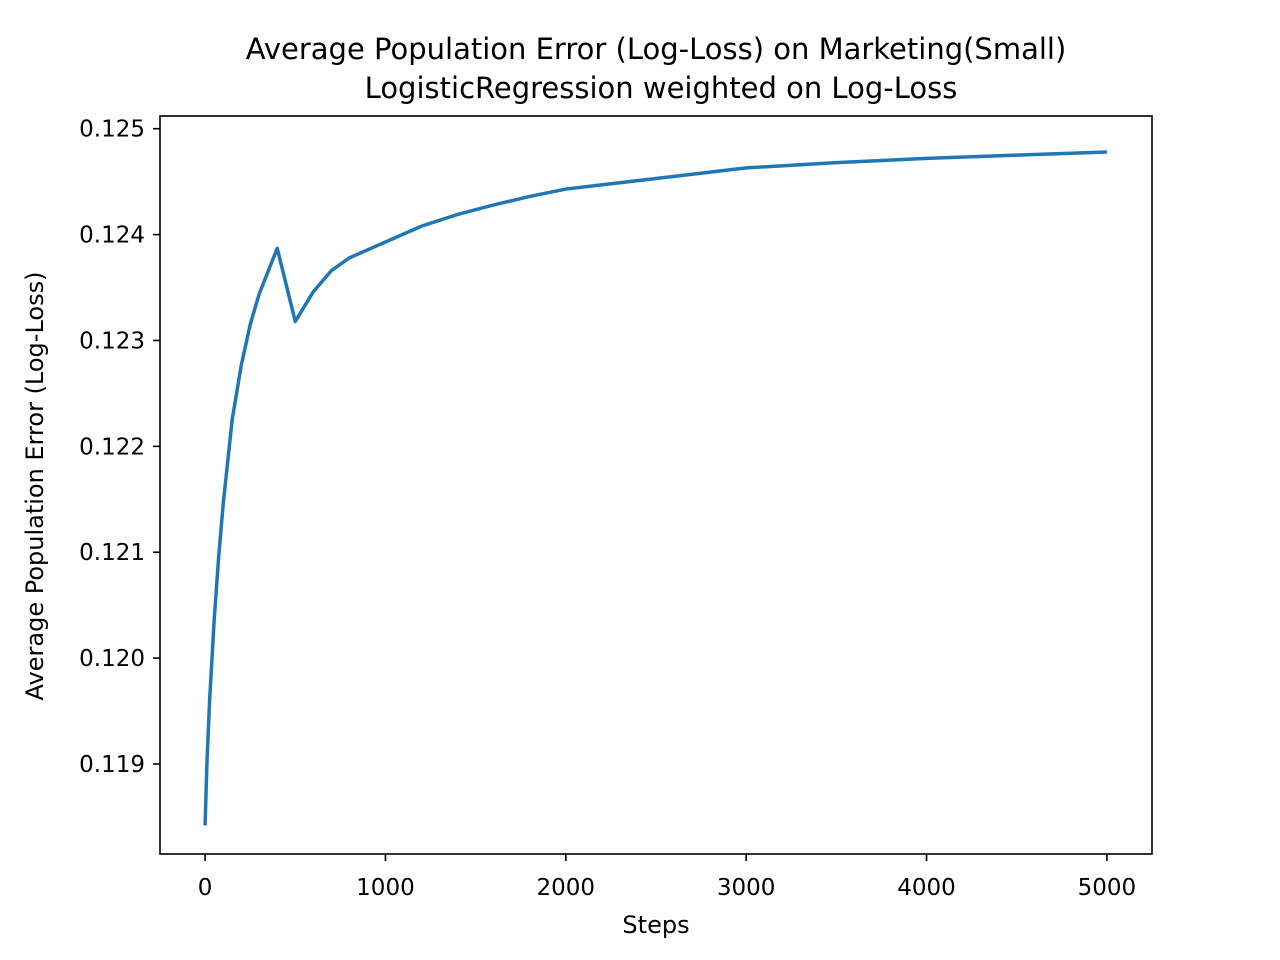 The image size is (1280, 960). What do you see at coordinates (112, 765) in the screenshot?
I see `y-tick-label: 0.119` at bounding box center [112, 765].